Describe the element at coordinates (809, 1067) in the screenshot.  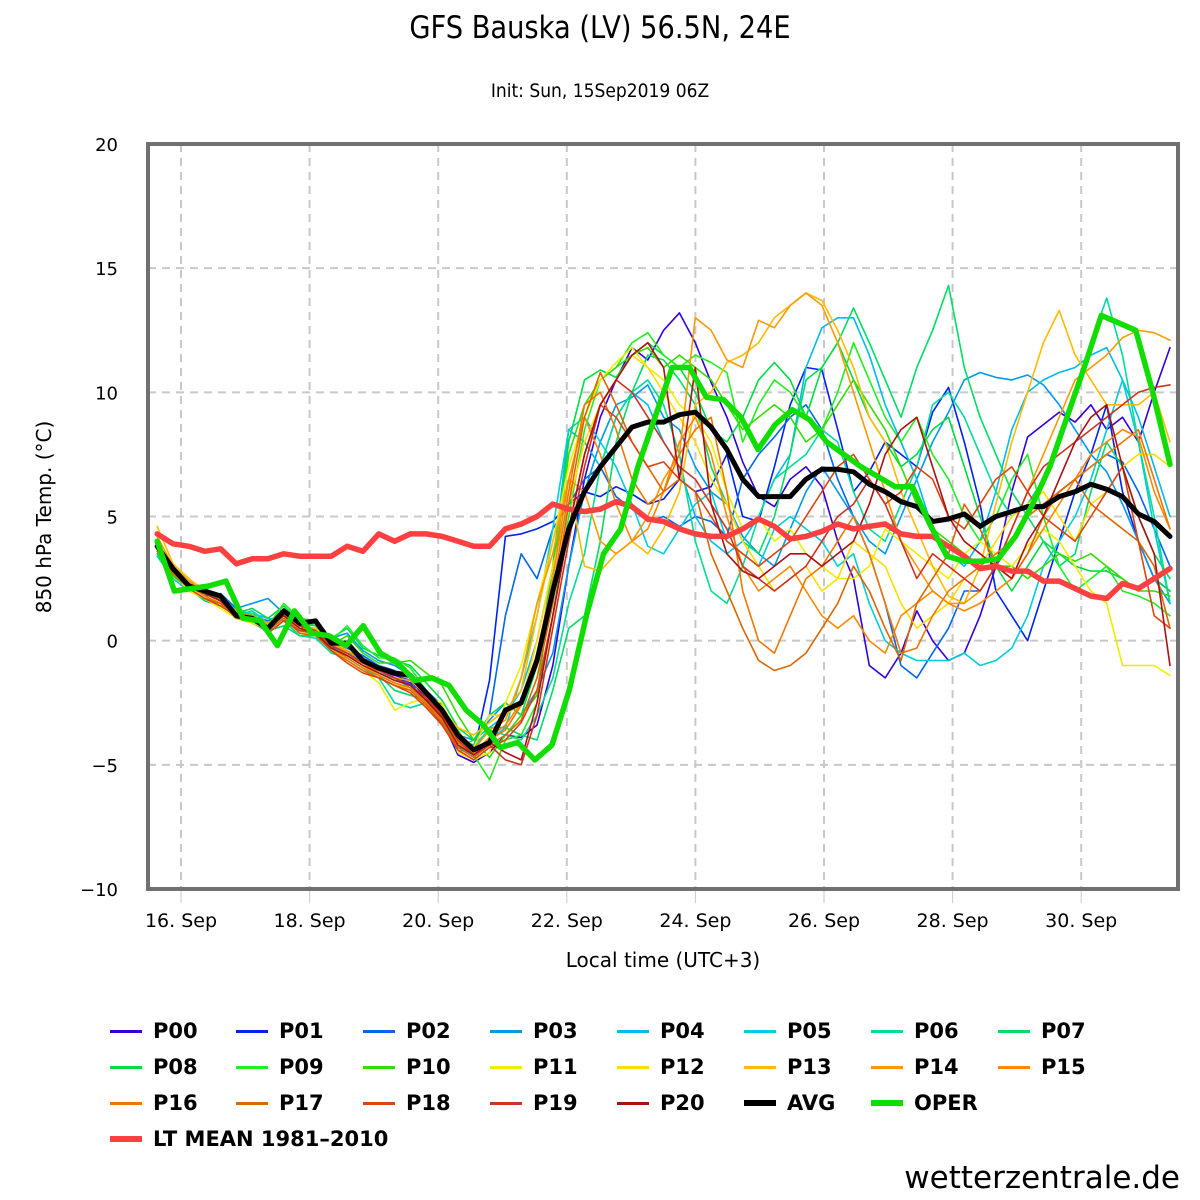
I see `legend-label: P13` at that location.